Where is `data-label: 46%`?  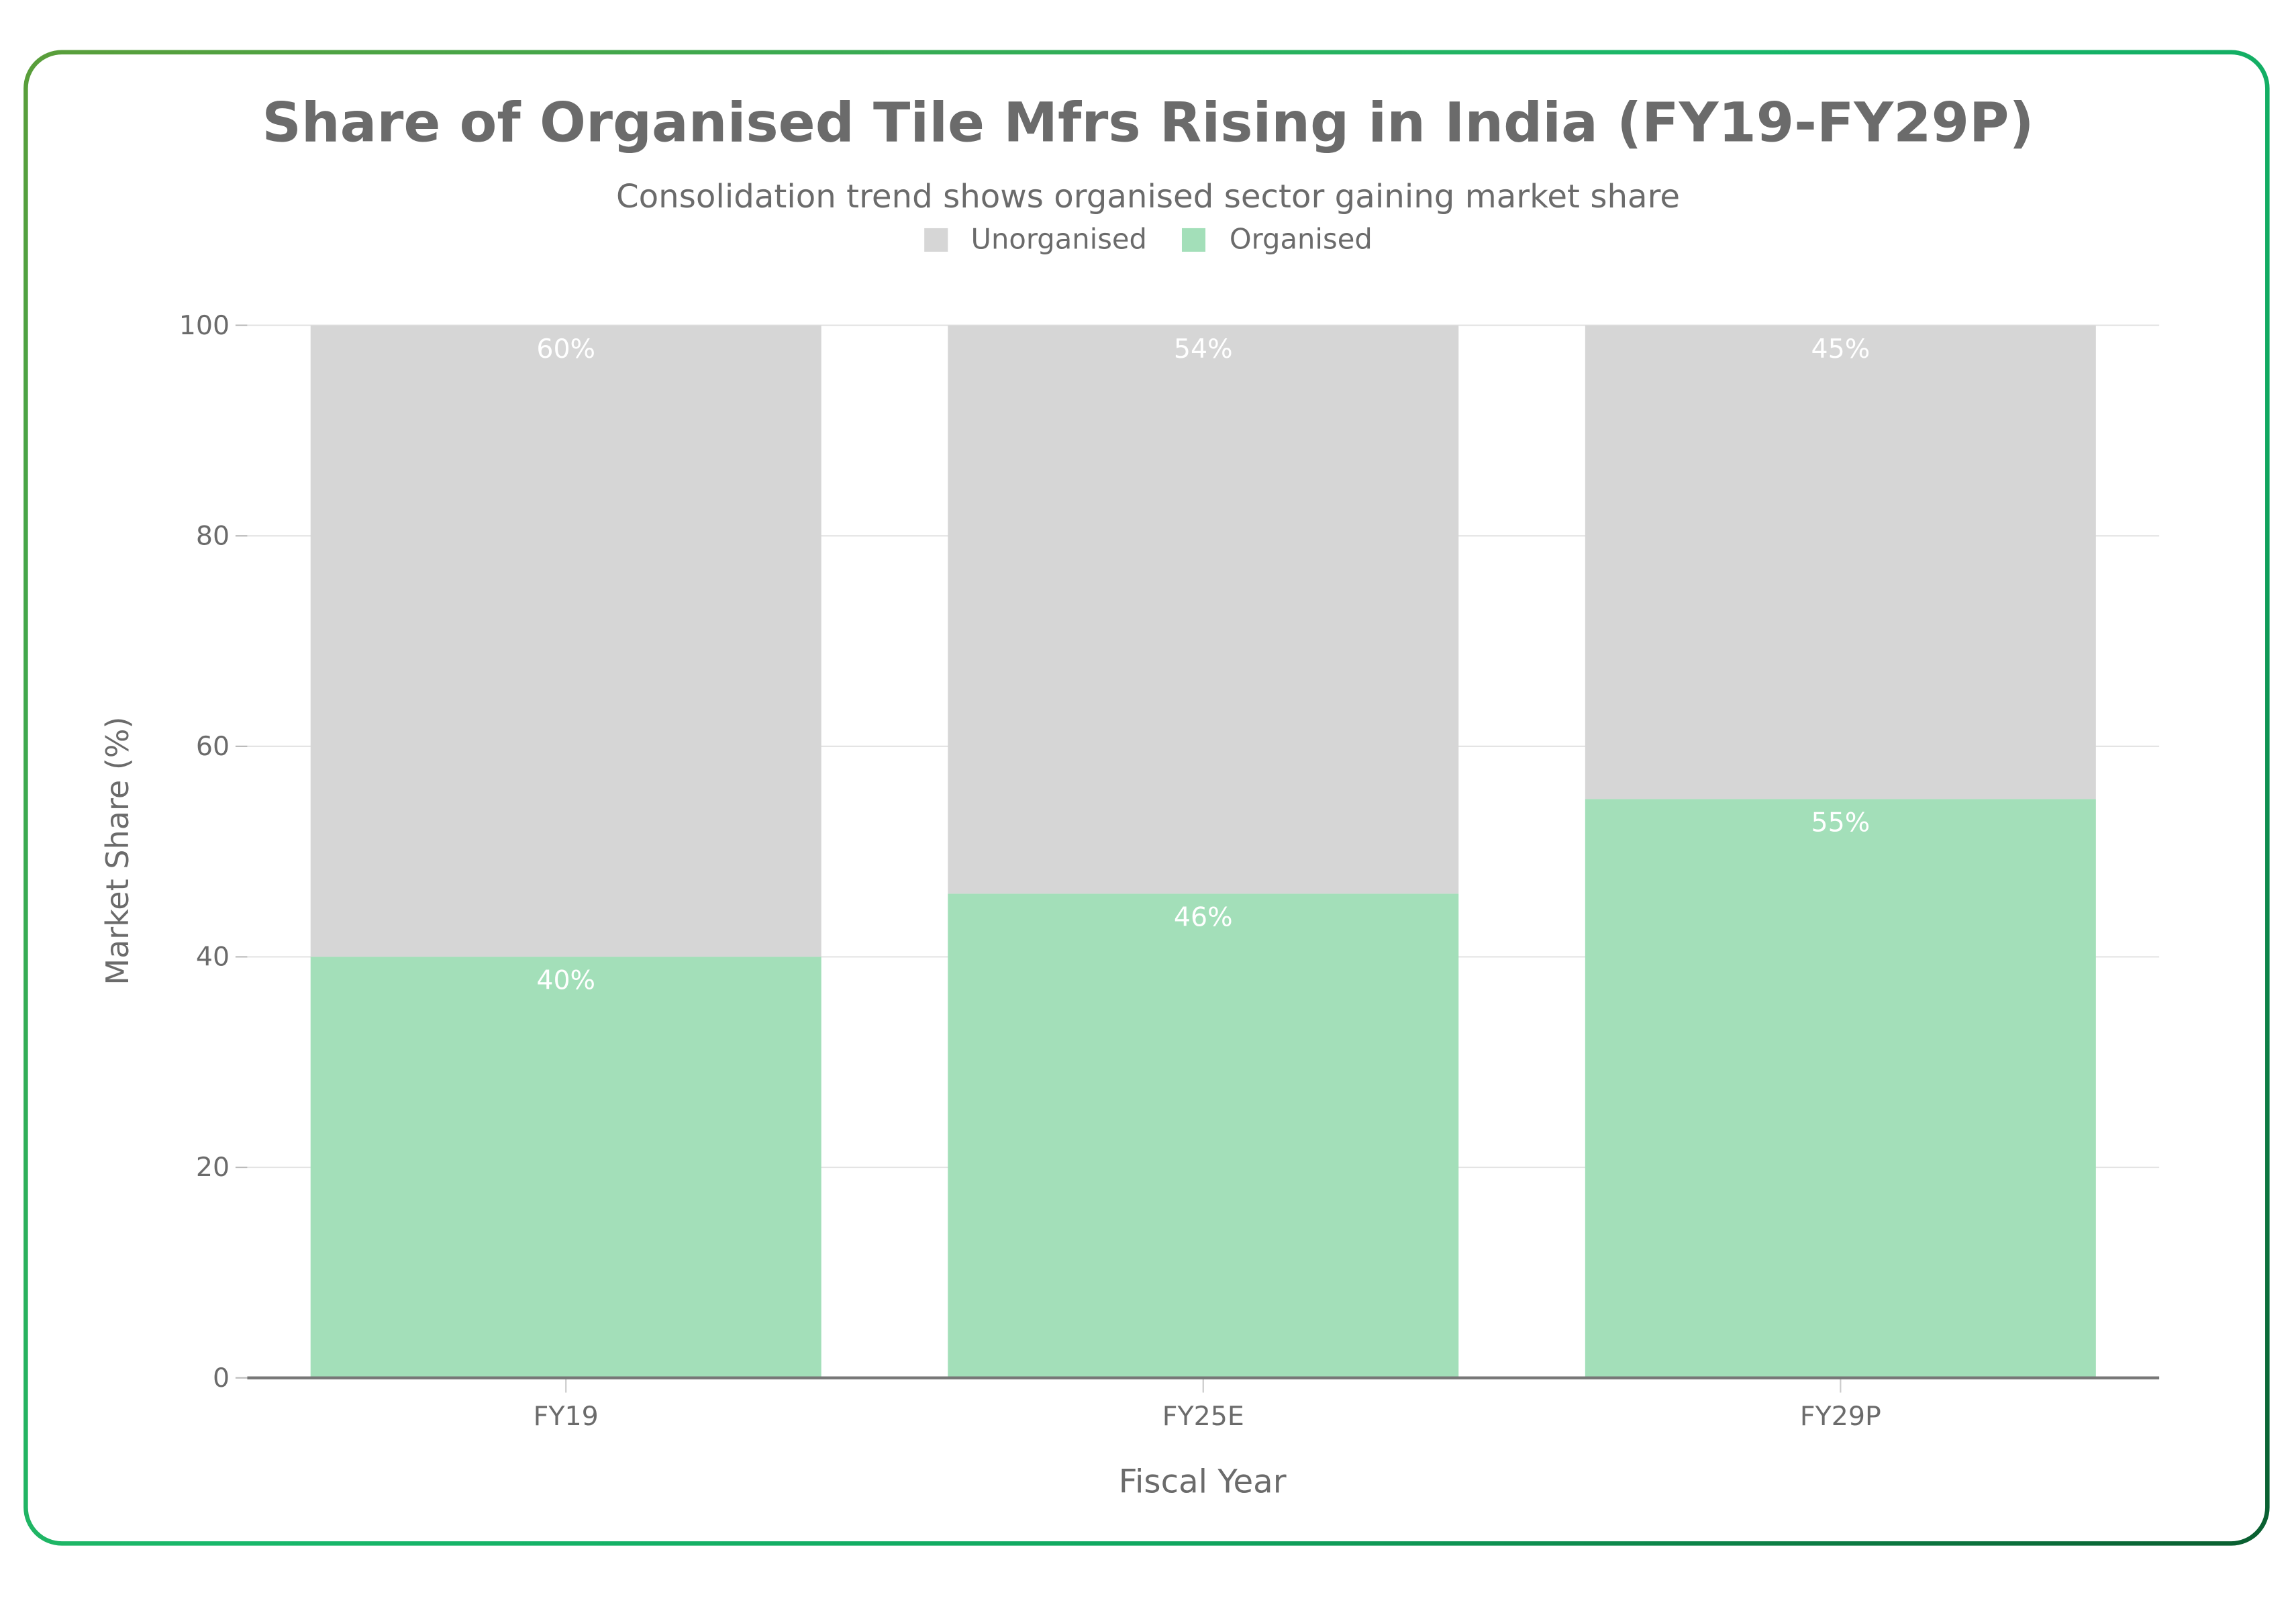 data-label: 46% is located at coordinates (1203, 917).